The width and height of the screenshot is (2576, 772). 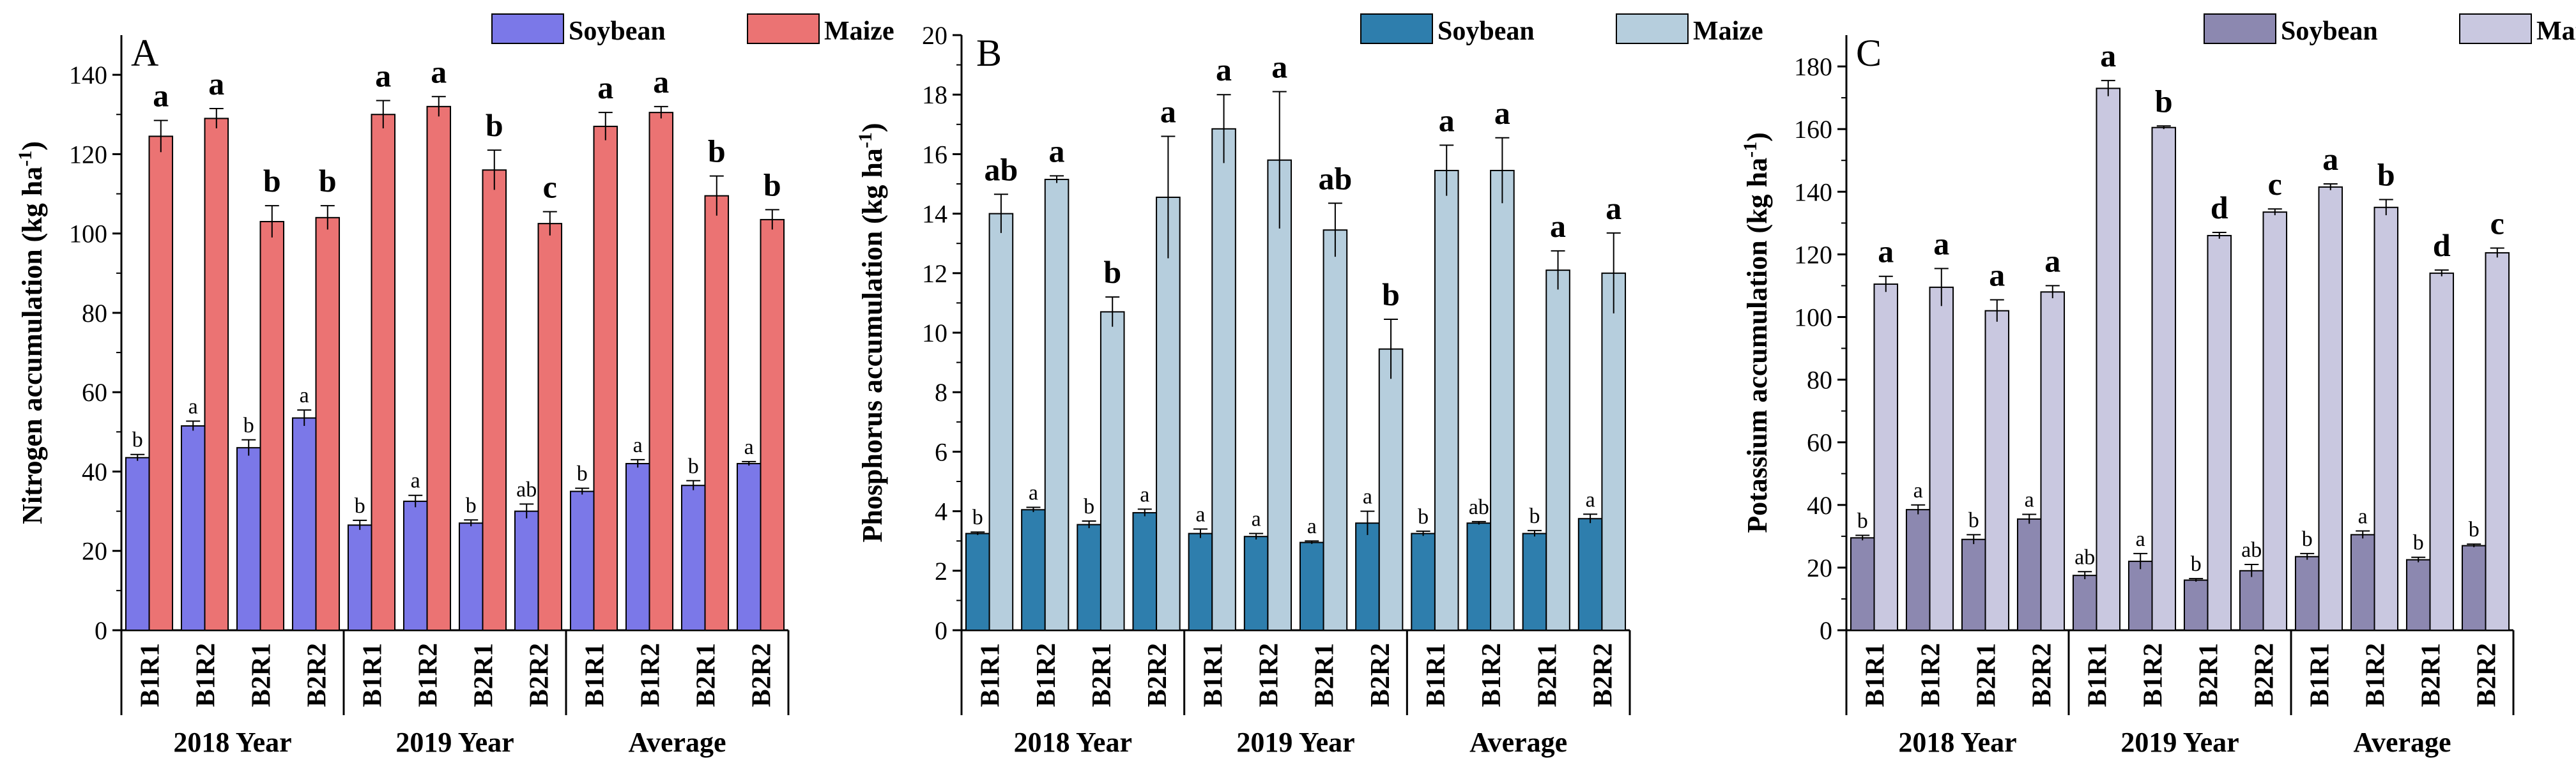 What do you see at coordinates (88, 75) in the screenshot?
I see `y-tick-label: 140` at bounding box center [88, 75].